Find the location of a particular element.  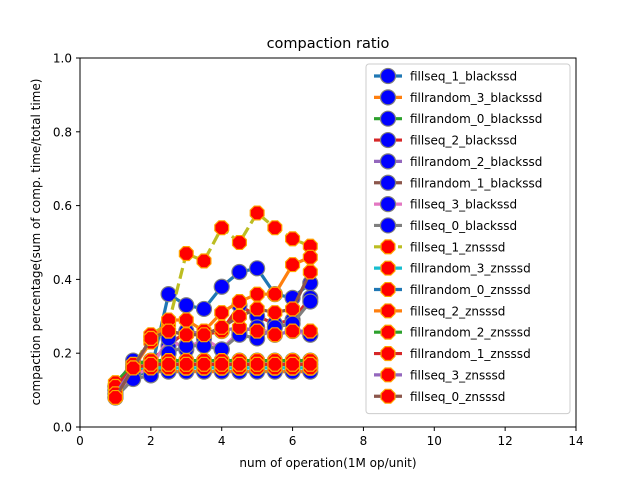

legend-entry-fillseq_0_blackssd: fillseq_0_blackssd is located at coordinates (445, 225).